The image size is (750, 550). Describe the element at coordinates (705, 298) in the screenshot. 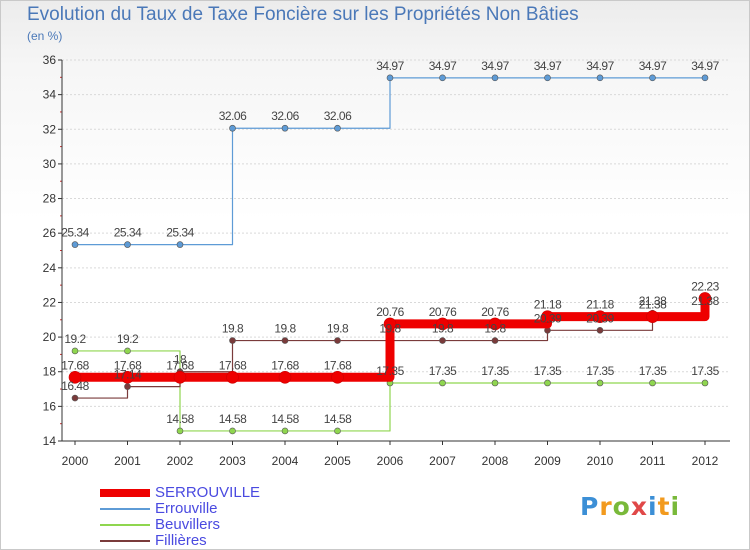

I see `point-serrouville-2012` at that location.